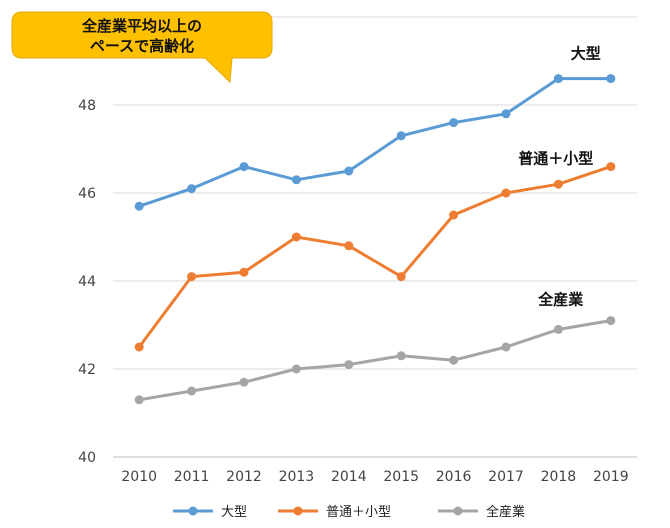 The width and height of the screenshot is (670, 528). What do you see at coordinates (454, 477) in the screenshot?
I see `x-tick-label: 2016` at bounding box center [454, 477].